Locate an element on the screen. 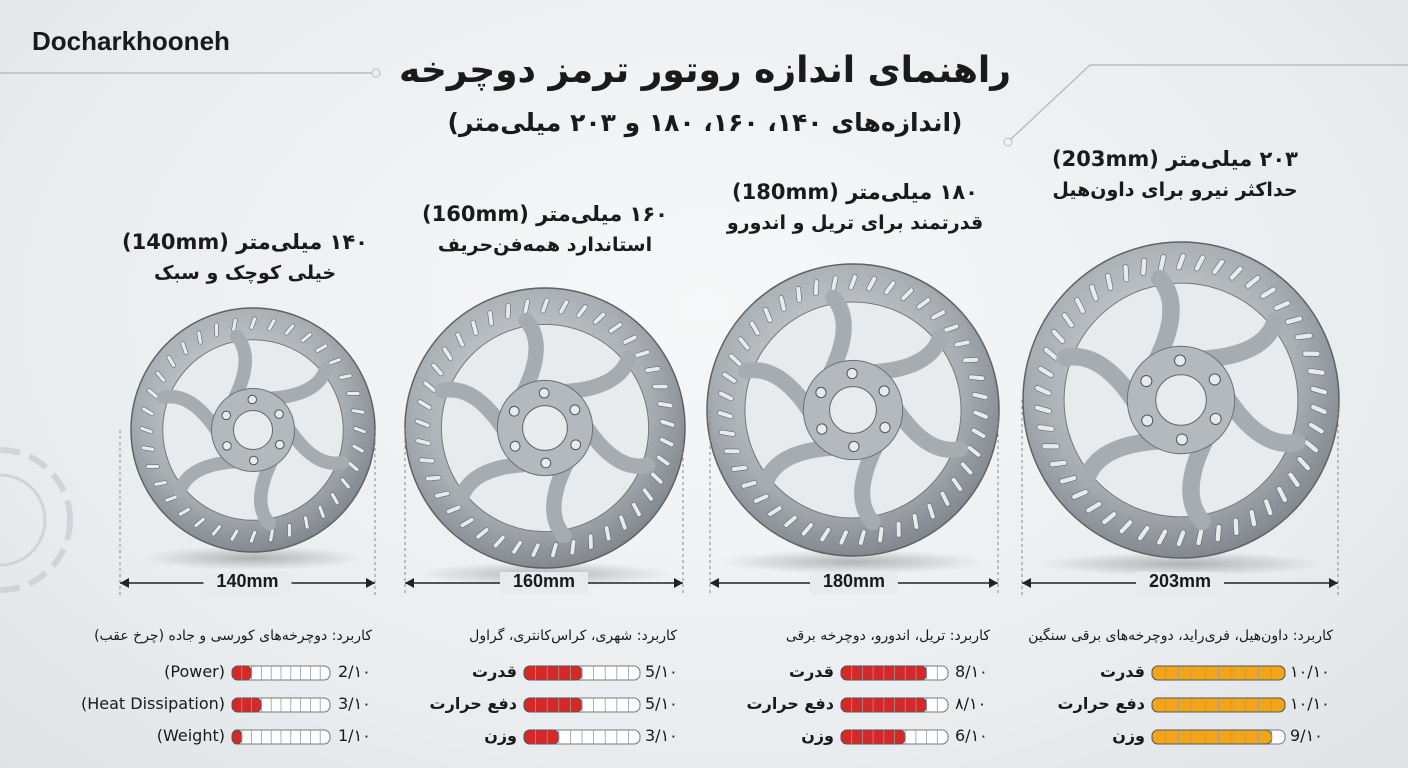 The width and height of the screenshot is (1408, 768). rating-bar is located at coordinates (246, 705).